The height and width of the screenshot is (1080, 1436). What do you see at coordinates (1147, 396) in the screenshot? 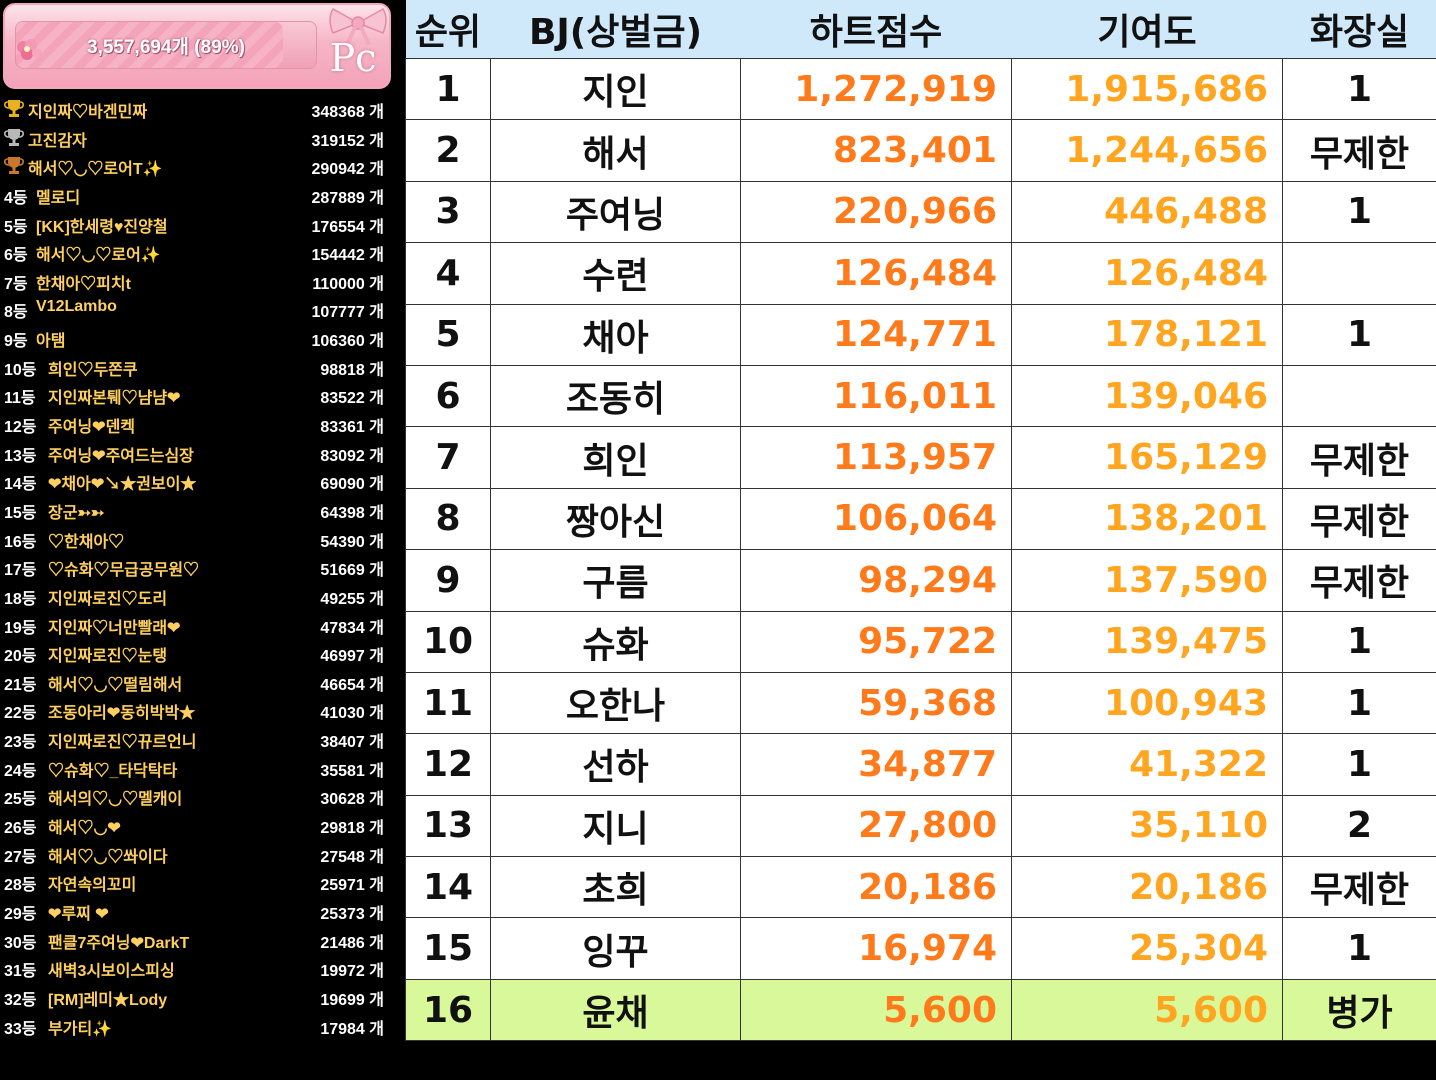
I see `cell-contribution: 139,046` at bounding box center [1147, 396].